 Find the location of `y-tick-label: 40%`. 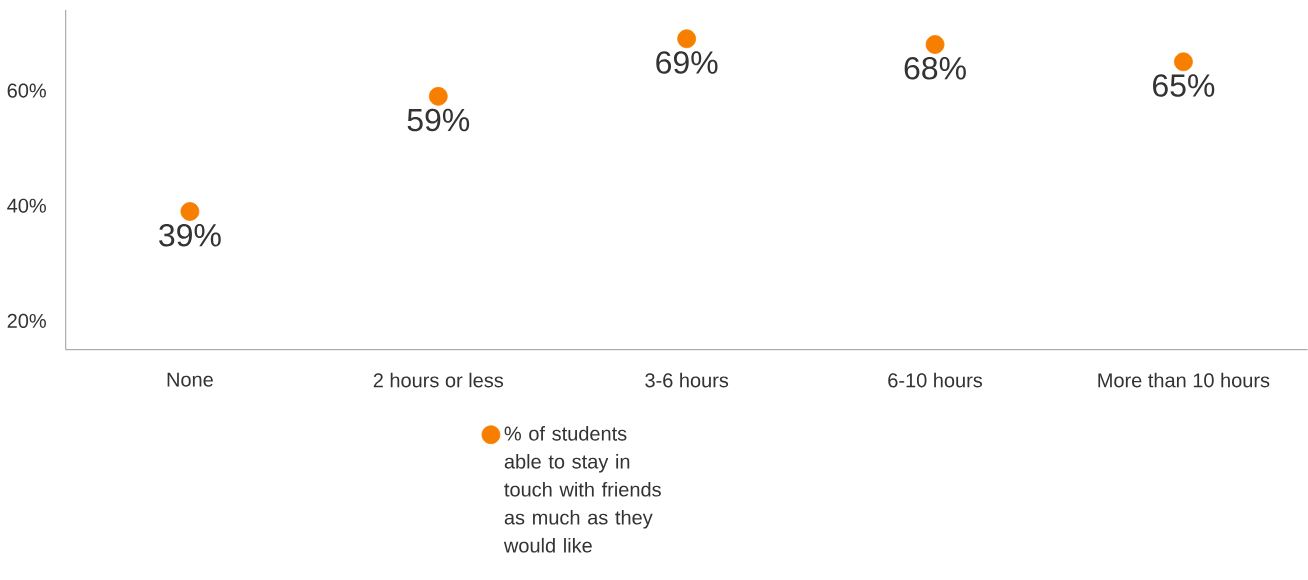

y-tick-label: 40% is located at coordinates (26, 205).